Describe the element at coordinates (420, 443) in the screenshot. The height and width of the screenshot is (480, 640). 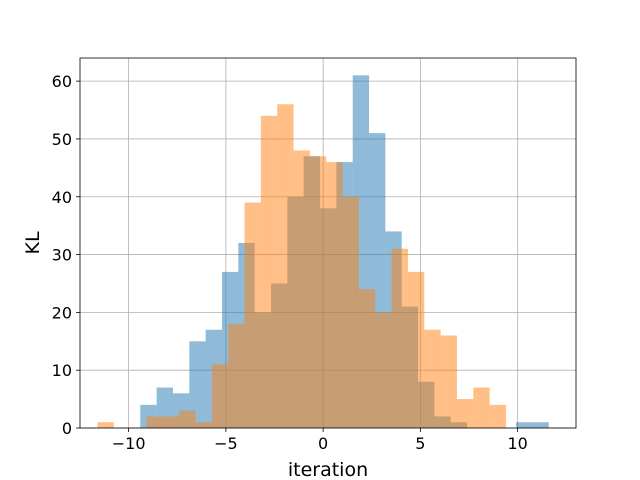
I see `x-tick-label: 5` at that location.